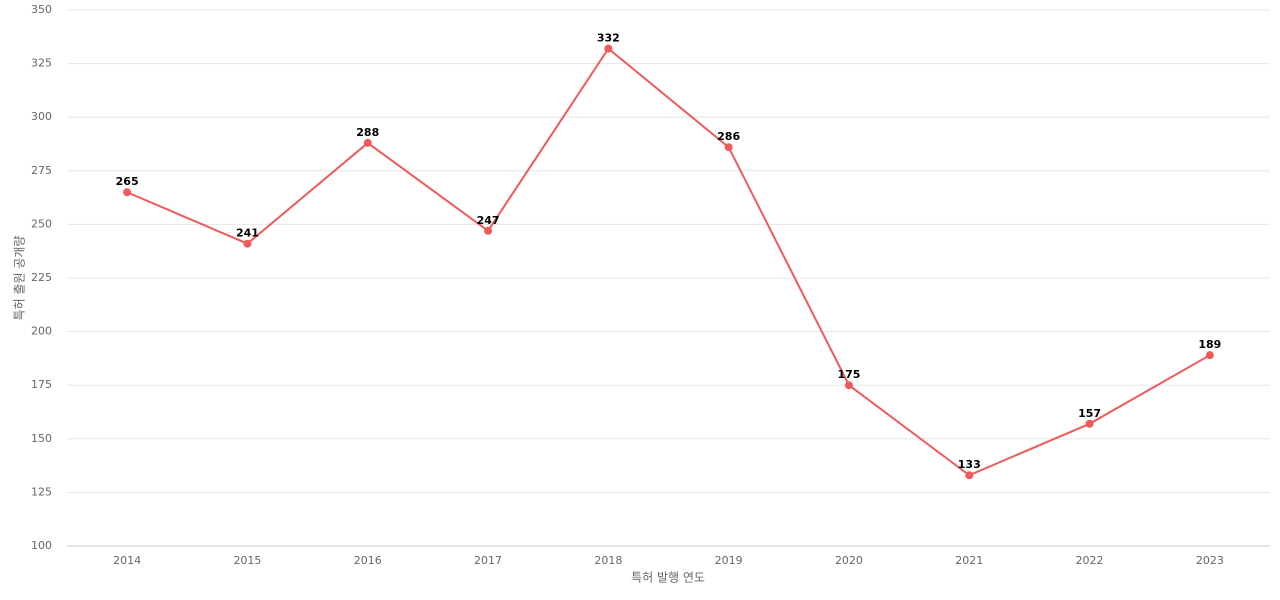  I want to click on x-tick-label: 2020, so click(849, 560).